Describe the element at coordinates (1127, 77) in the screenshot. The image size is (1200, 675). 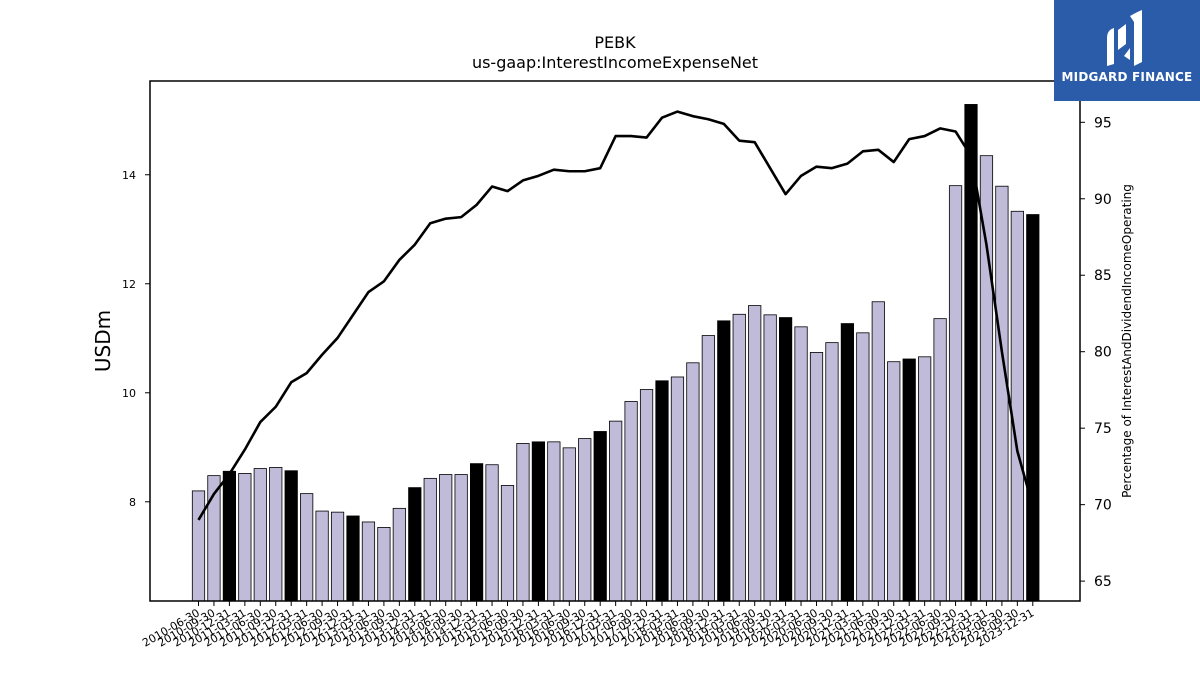
I see `brand-name: MIDGARD FINANCE` at that location.